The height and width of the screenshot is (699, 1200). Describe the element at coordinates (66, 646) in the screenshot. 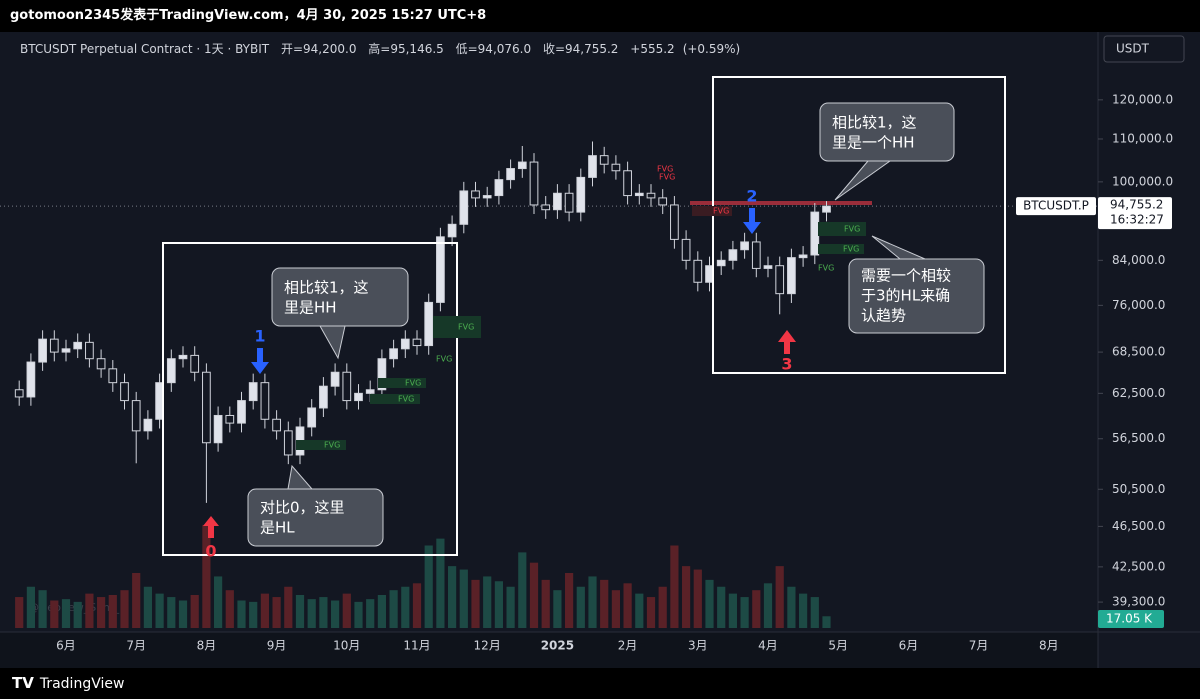

I see `x-tick-label: 6月` at that location.